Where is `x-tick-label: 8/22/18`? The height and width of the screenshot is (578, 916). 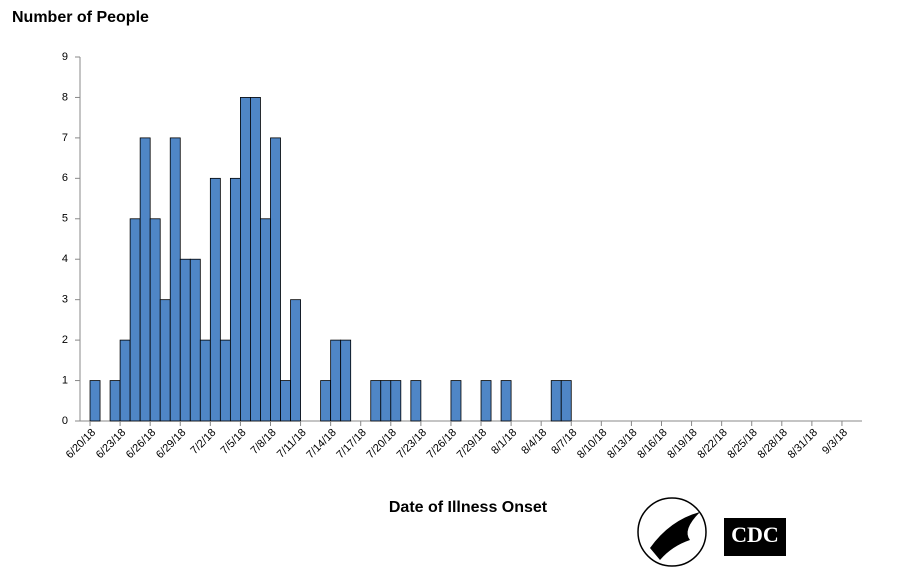 x-tick-label: 8/22/18 is located at coordinates (712, 444).